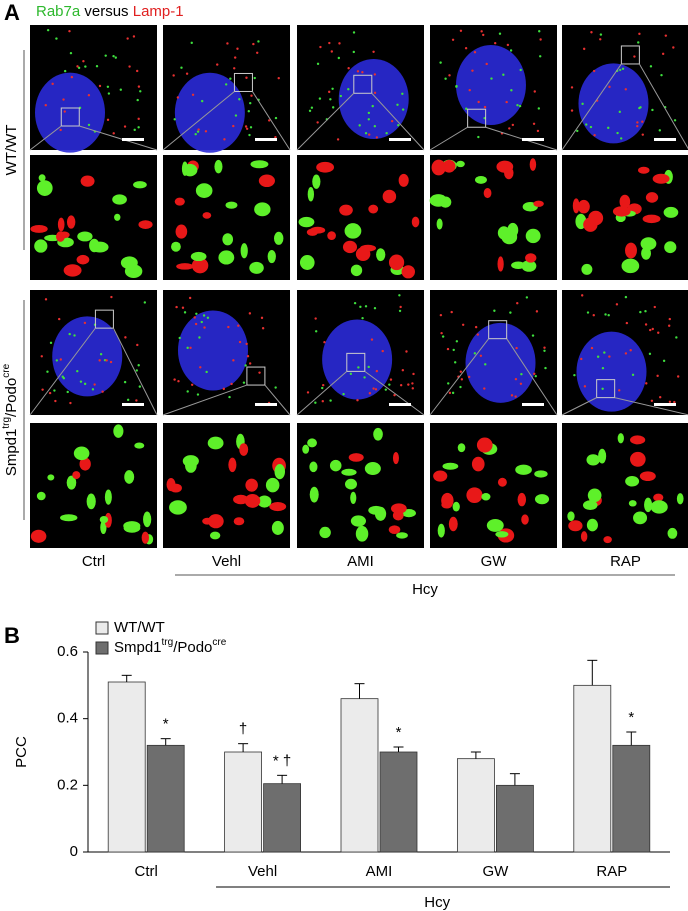 The height and width of the screenshot is (911, 688). What do you see at coordinates (262, 871) in the screenshot?
I see `x-tick-label: Vehl` at bounding box center [262, 871].